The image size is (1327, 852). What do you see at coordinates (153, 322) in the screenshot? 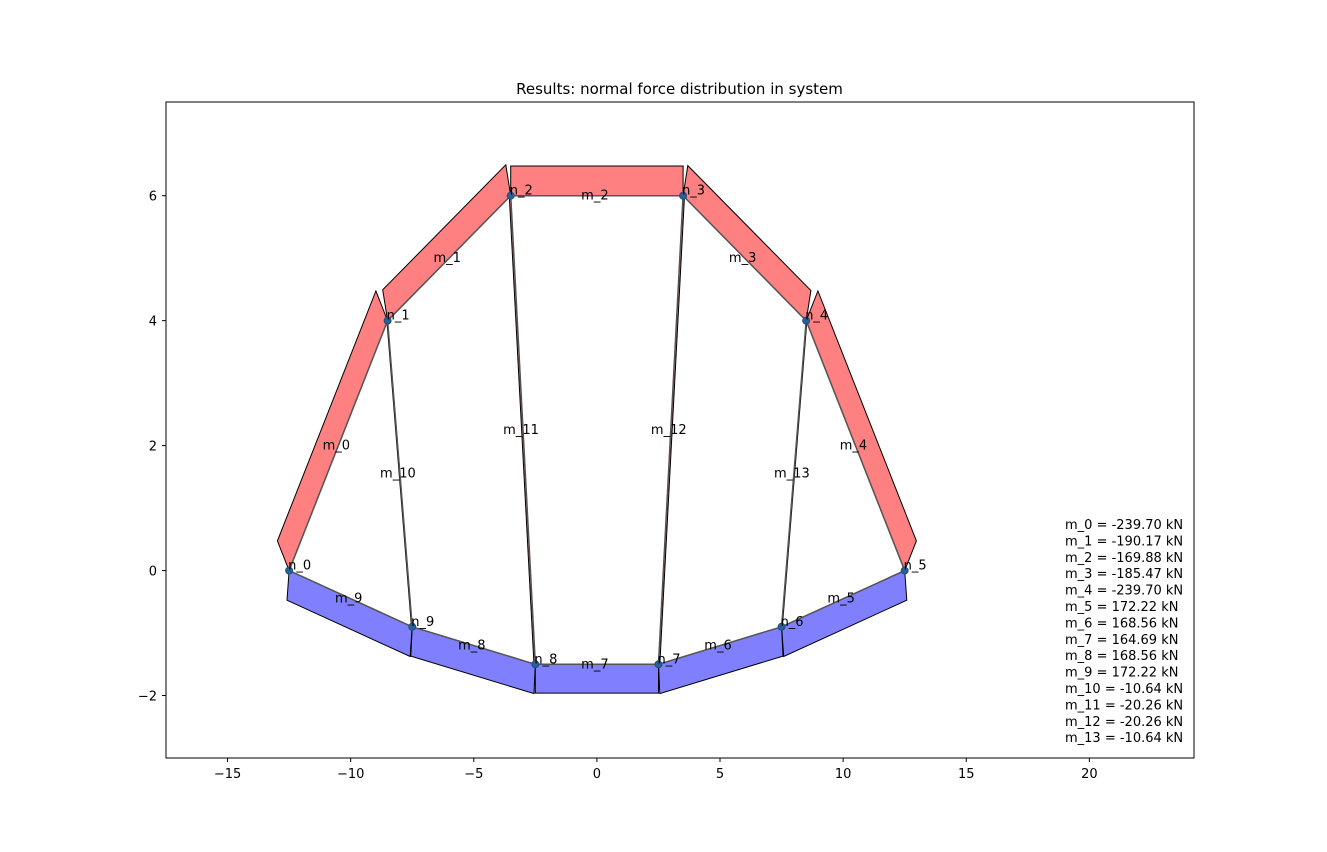
I see `y-tick-label: 4` at bounding box center [153, 322].